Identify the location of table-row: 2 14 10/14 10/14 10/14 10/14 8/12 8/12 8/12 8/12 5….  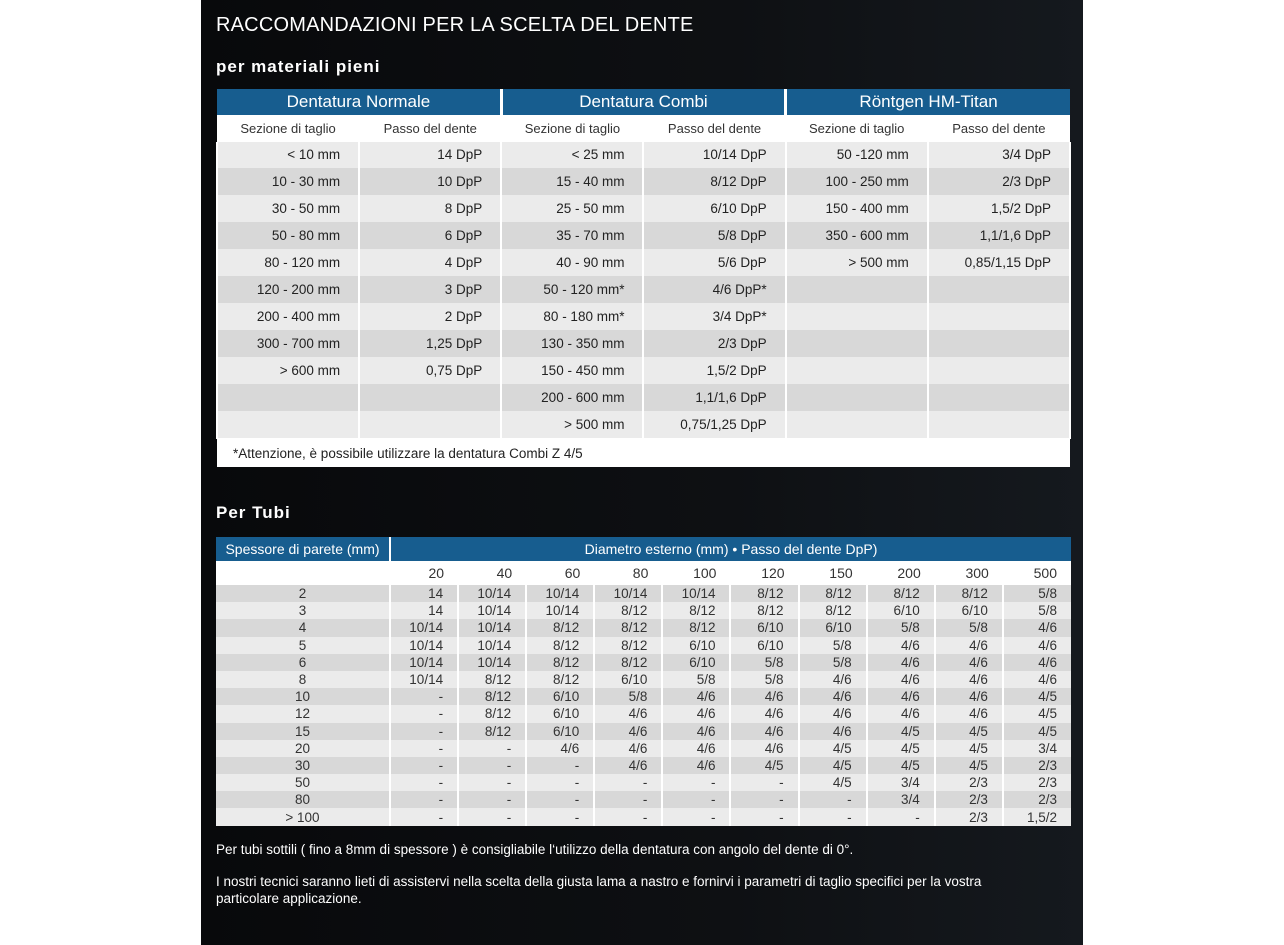
(643, 594).